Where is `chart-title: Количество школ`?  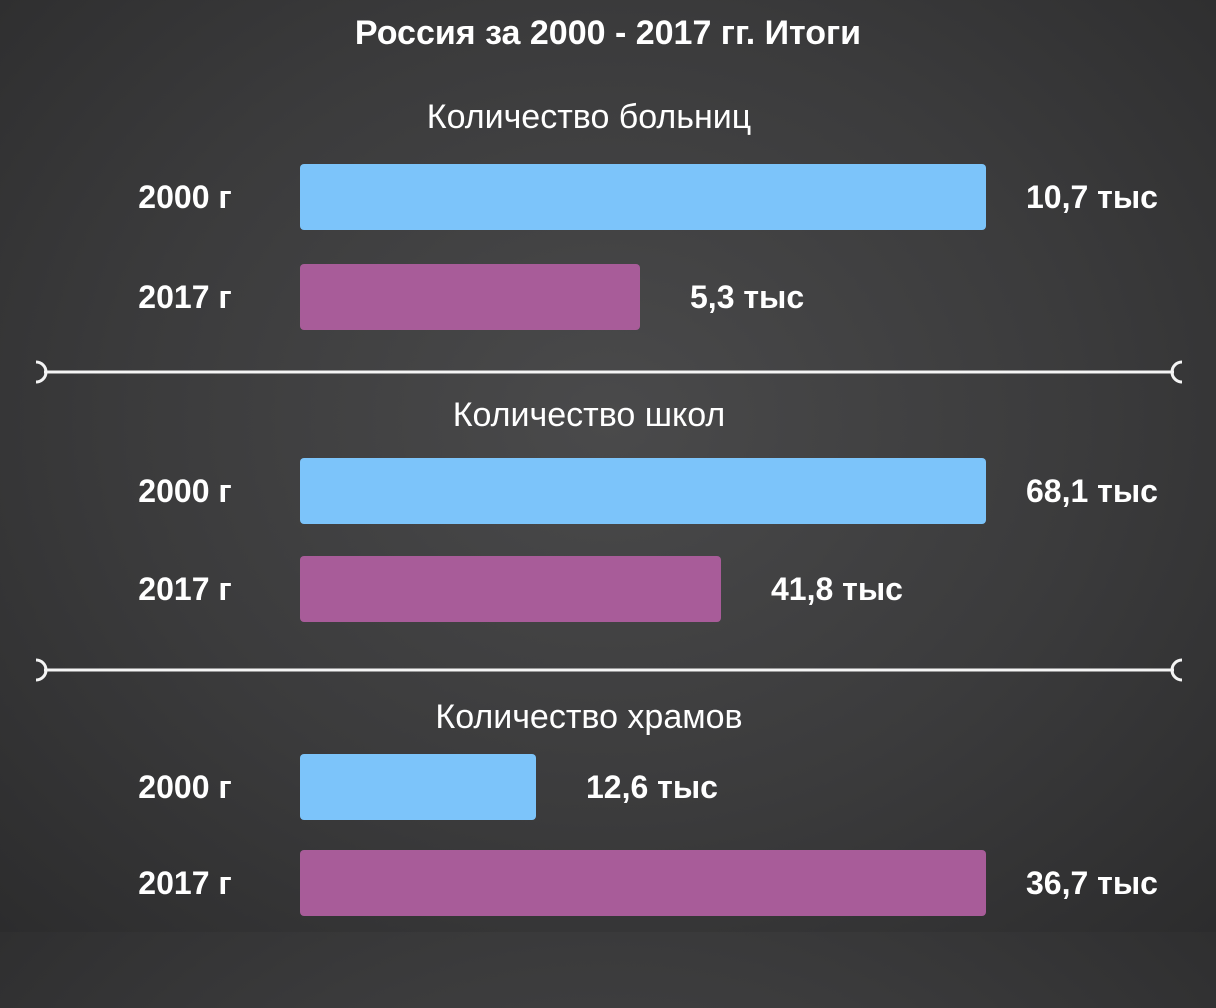 chart-title: Количество школ is located at coordinates (589, 415).